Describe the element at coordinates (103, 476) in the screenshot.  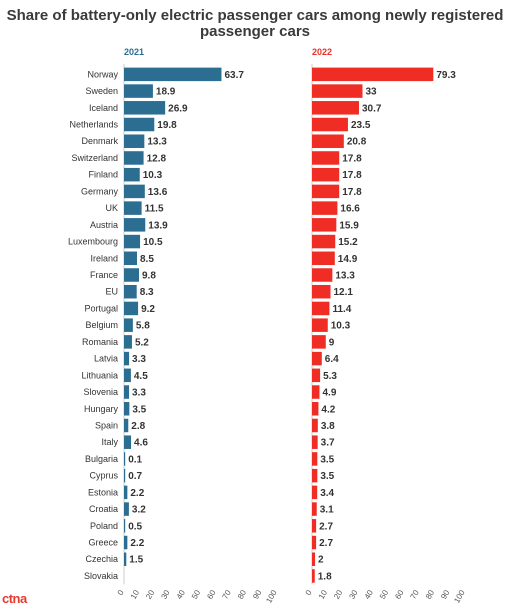
I see `category-label: Cyprus` at that location.